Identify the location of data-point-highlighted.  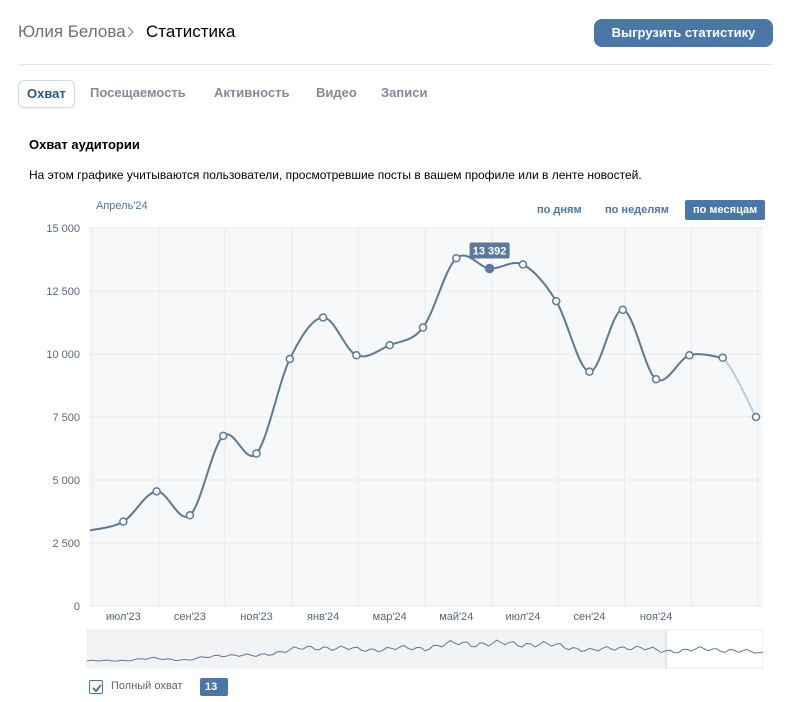
(489, 268).